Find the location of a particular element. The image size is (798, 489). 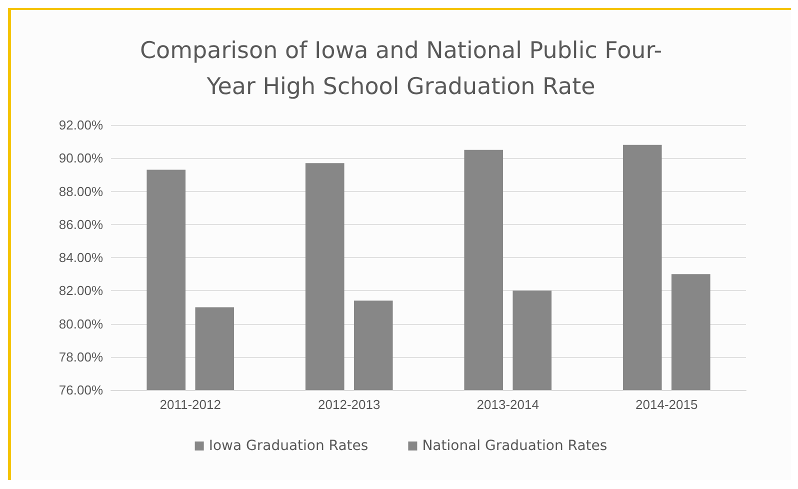

y-tick-label: 92.00% is located at coordinates (81, 125).